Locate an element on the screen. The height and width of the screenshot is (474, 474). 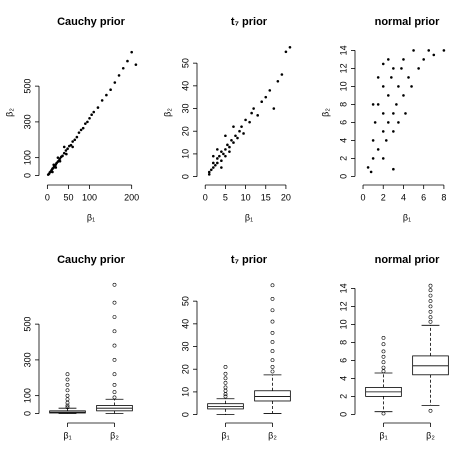
y-tick-label: 0 is located at coordinates (343, 414).